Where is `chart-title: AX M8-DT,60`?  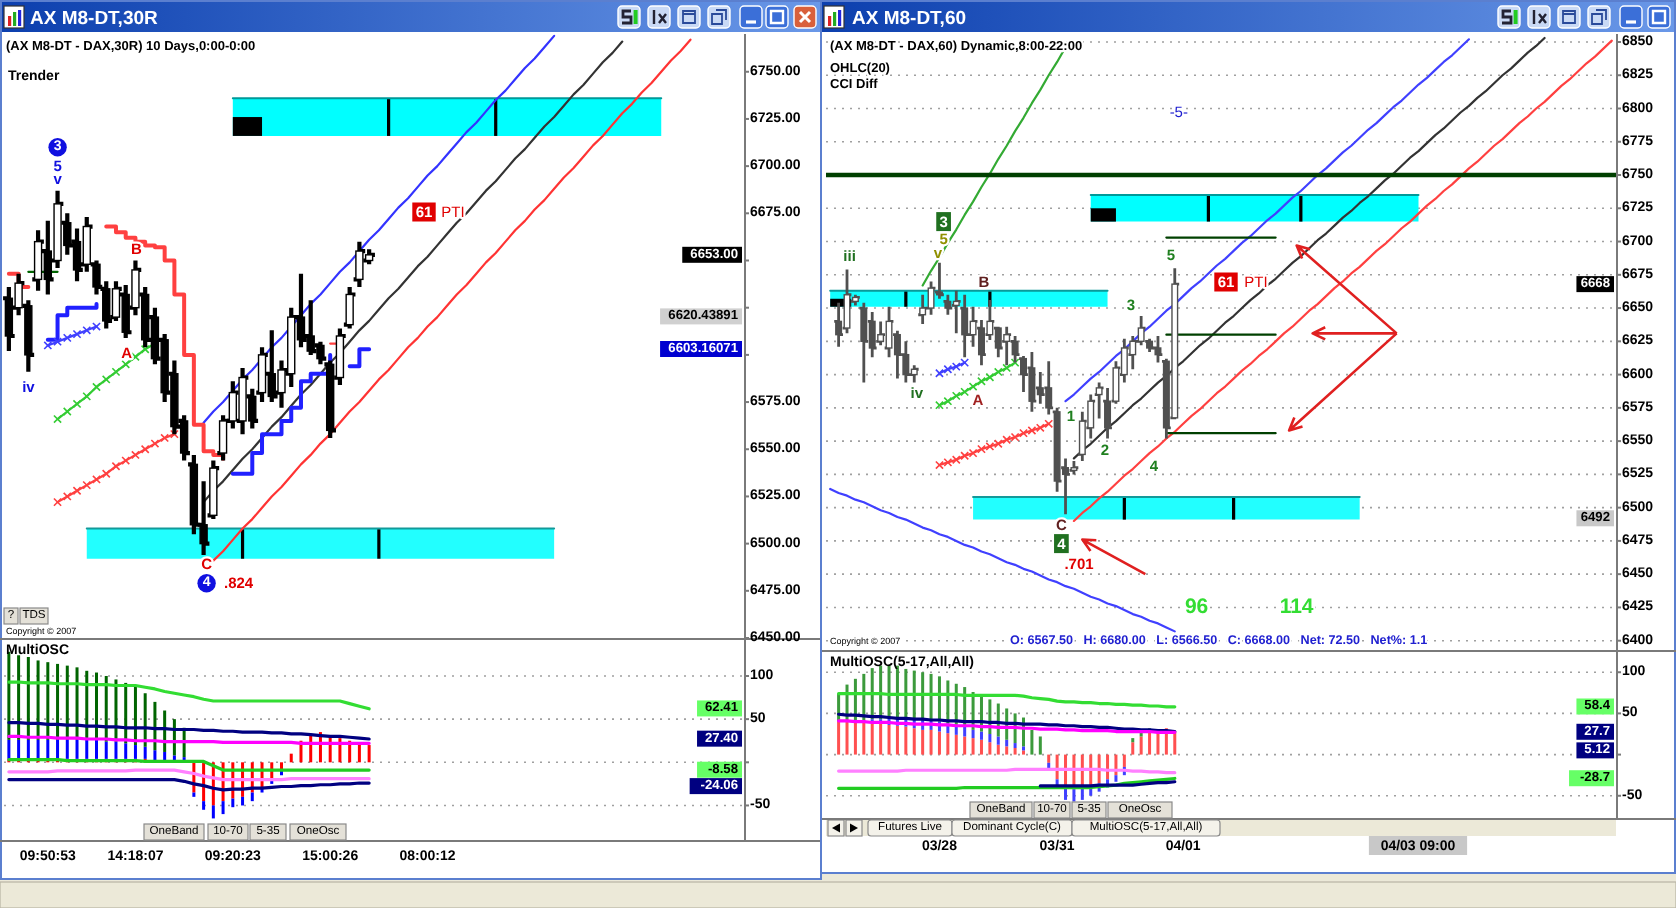
chart-title: AX M8-DT,60 is located at coordinates (909, 19).